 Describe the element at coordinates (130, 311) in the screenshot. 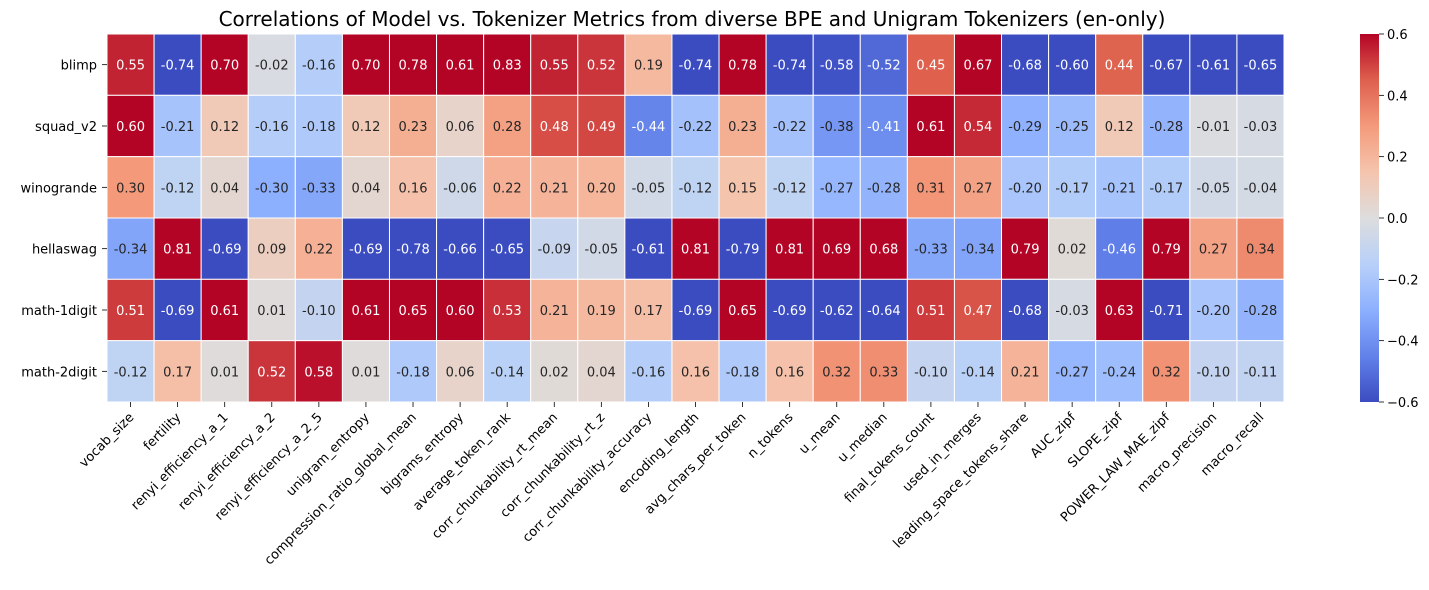

I see `cell-value-label: 0.51` at that location.